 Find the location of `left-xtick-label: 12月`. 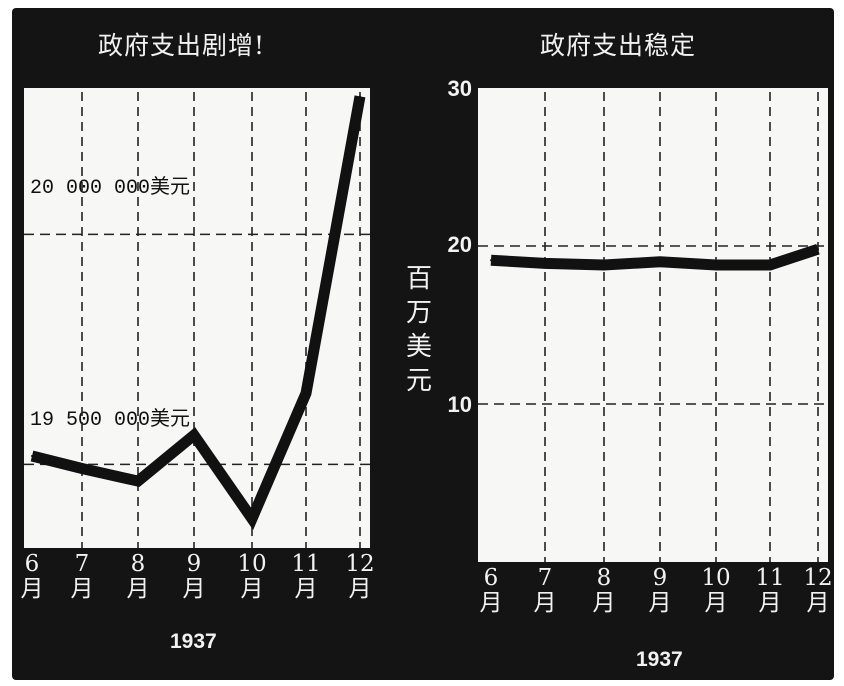

left-xtick-label: 12月 is located at coordinates (360, 576).